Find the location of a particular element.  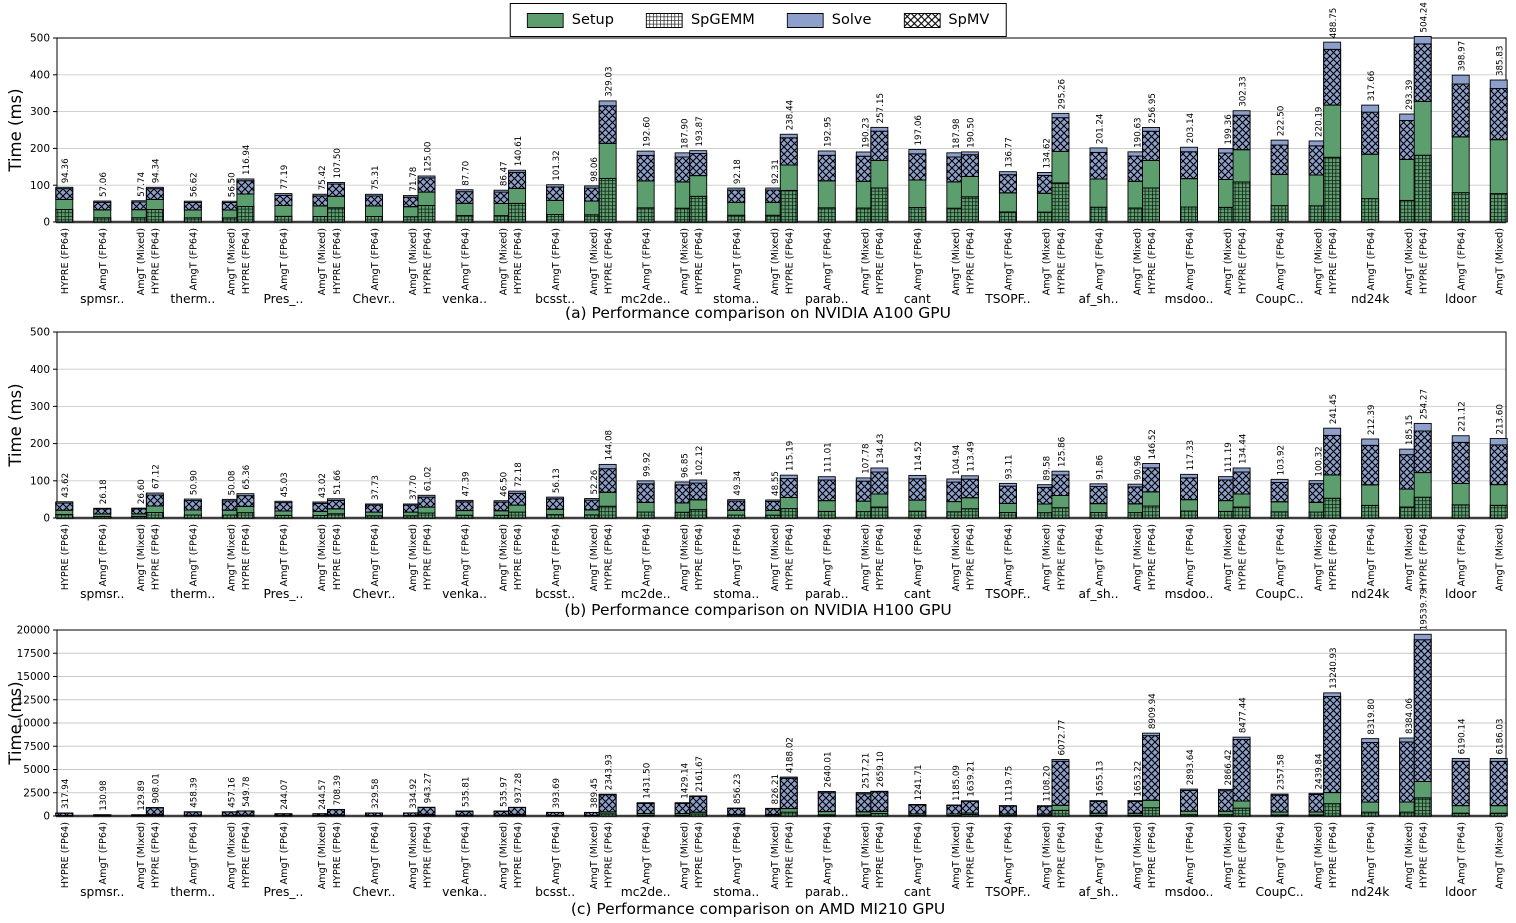

svg-text: 26.60 is located at coordinates (142, 491).